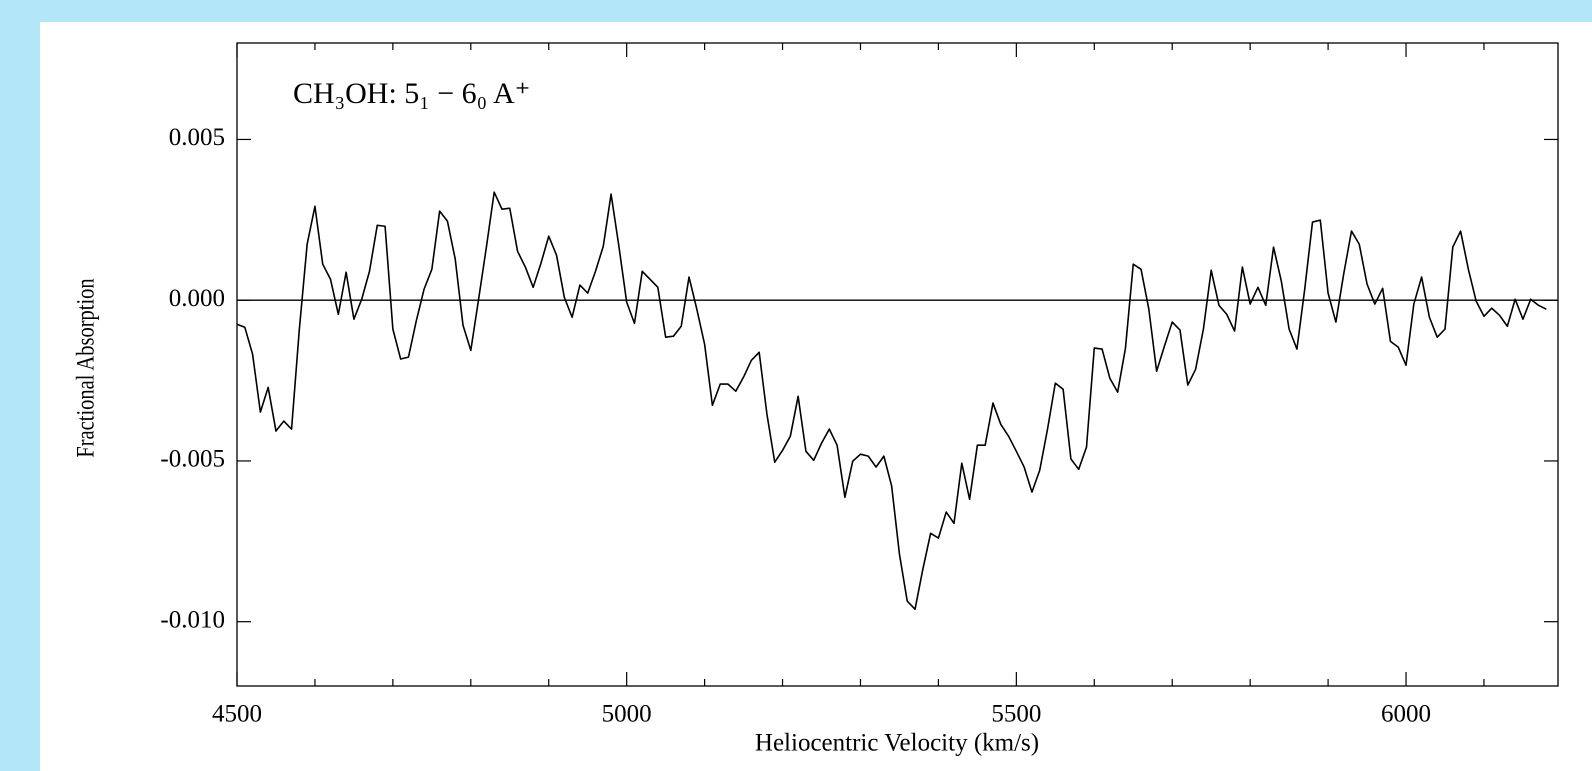 This screenshot has height=771, width=1592. Describe the element at coordinates (85, 368) in the screenshot. I see `y-axis-label: Fractional Absorption` at that location.